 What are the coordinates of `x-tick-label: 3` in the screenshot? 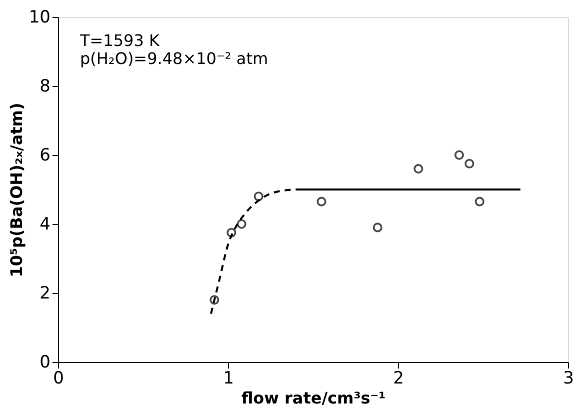 It's located at (568, 378).